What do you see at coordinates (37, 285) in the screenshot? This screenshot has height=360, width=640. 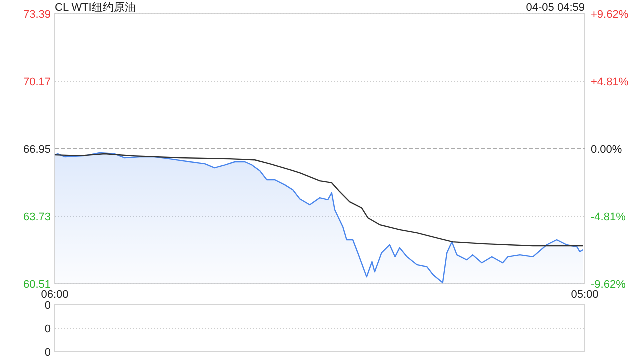 I see `y-tick-label: 60.51` at bounding box center [37, 285].